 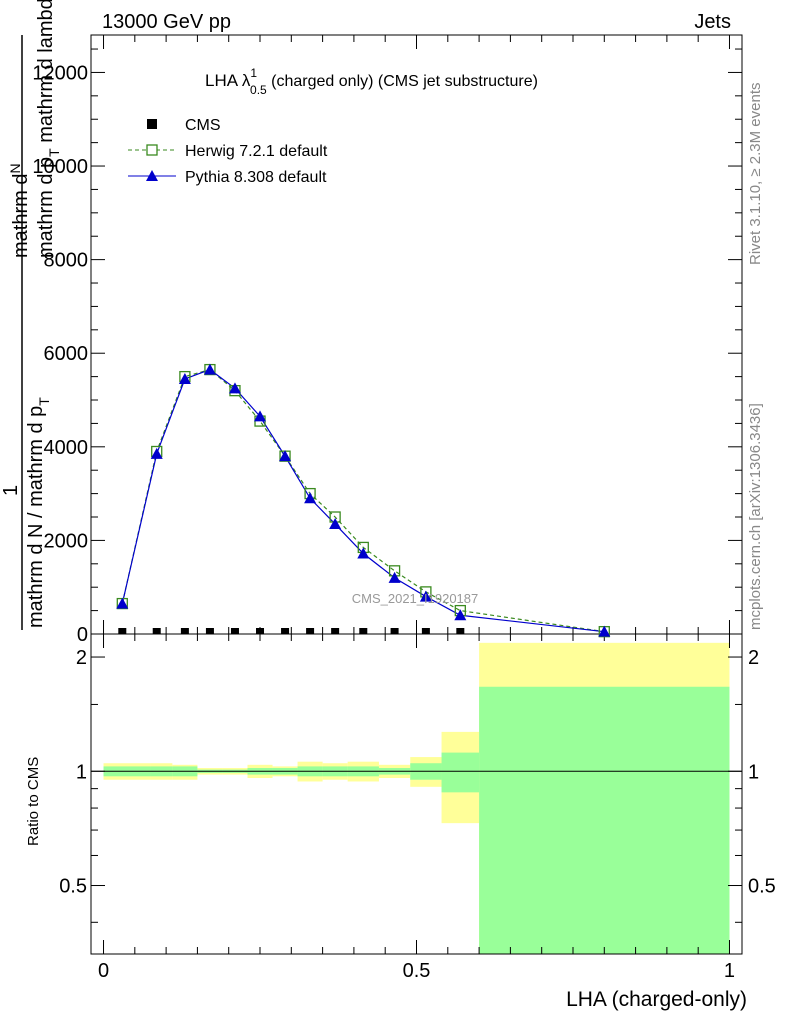 What do you see at coordinates (256, 151) in the screenshot?
I see `legend-herwig-label: Herwig 7.2.1 default` at bounding box center [256, 151].